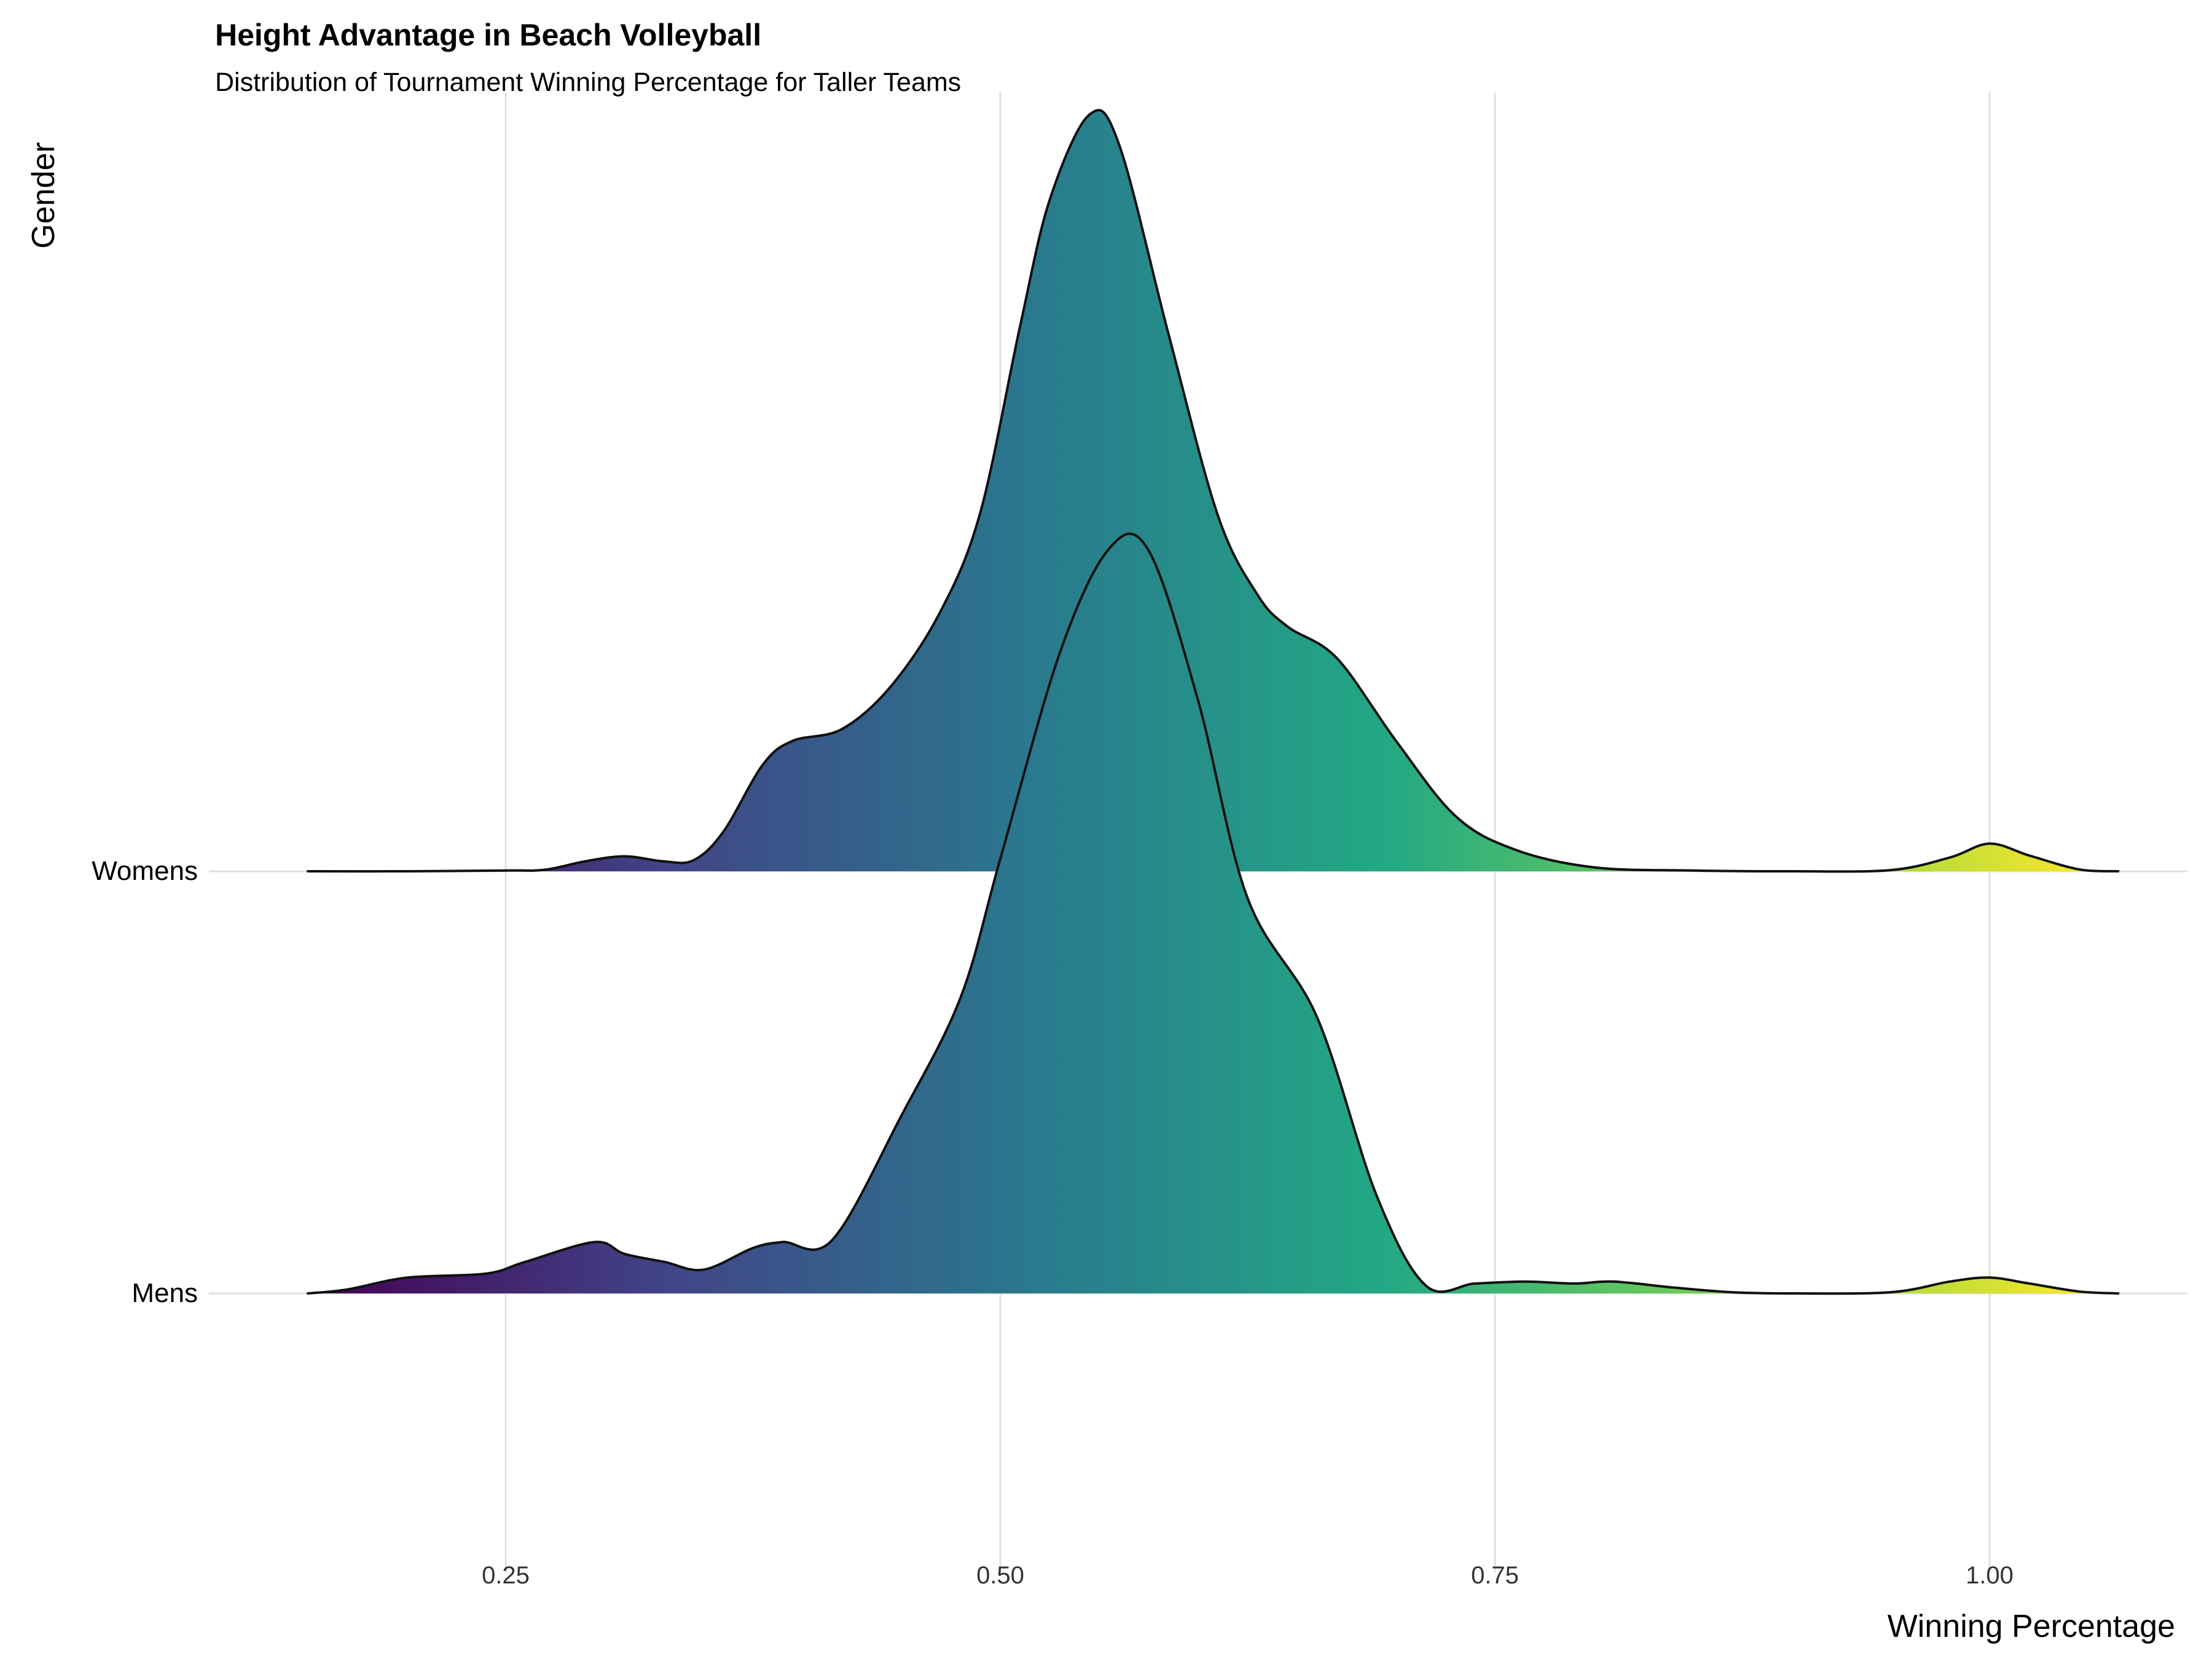 The height and width of the screenshot is (1659, 2212). Describe the element at coordinates (1000, 1575) in the screenshot. I see `x-tick-label: 0.50` at that location.